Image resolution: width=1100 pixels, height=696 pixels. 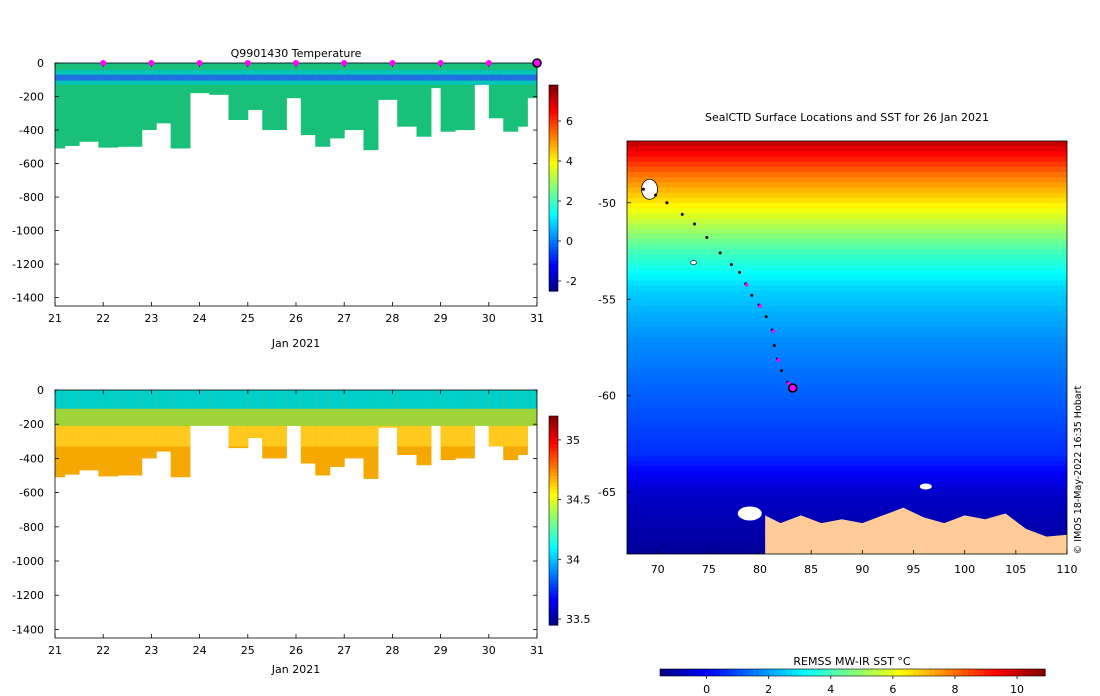 What do you see at coordinates (682, 214) in the screenshot?
I see `track-point` at bounding box center [682, 214].